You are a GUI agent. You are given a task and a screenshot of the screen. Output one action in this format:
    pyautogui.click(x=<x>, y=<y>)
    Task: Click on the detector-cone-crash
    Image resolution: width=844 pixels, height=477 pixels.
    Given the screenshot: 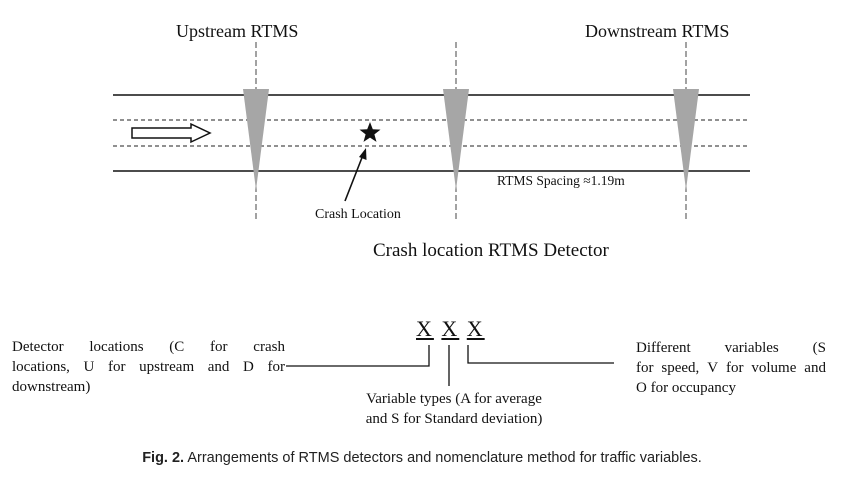 What is the action you would take?
    pyautogui.click(x=456, y=139)
    